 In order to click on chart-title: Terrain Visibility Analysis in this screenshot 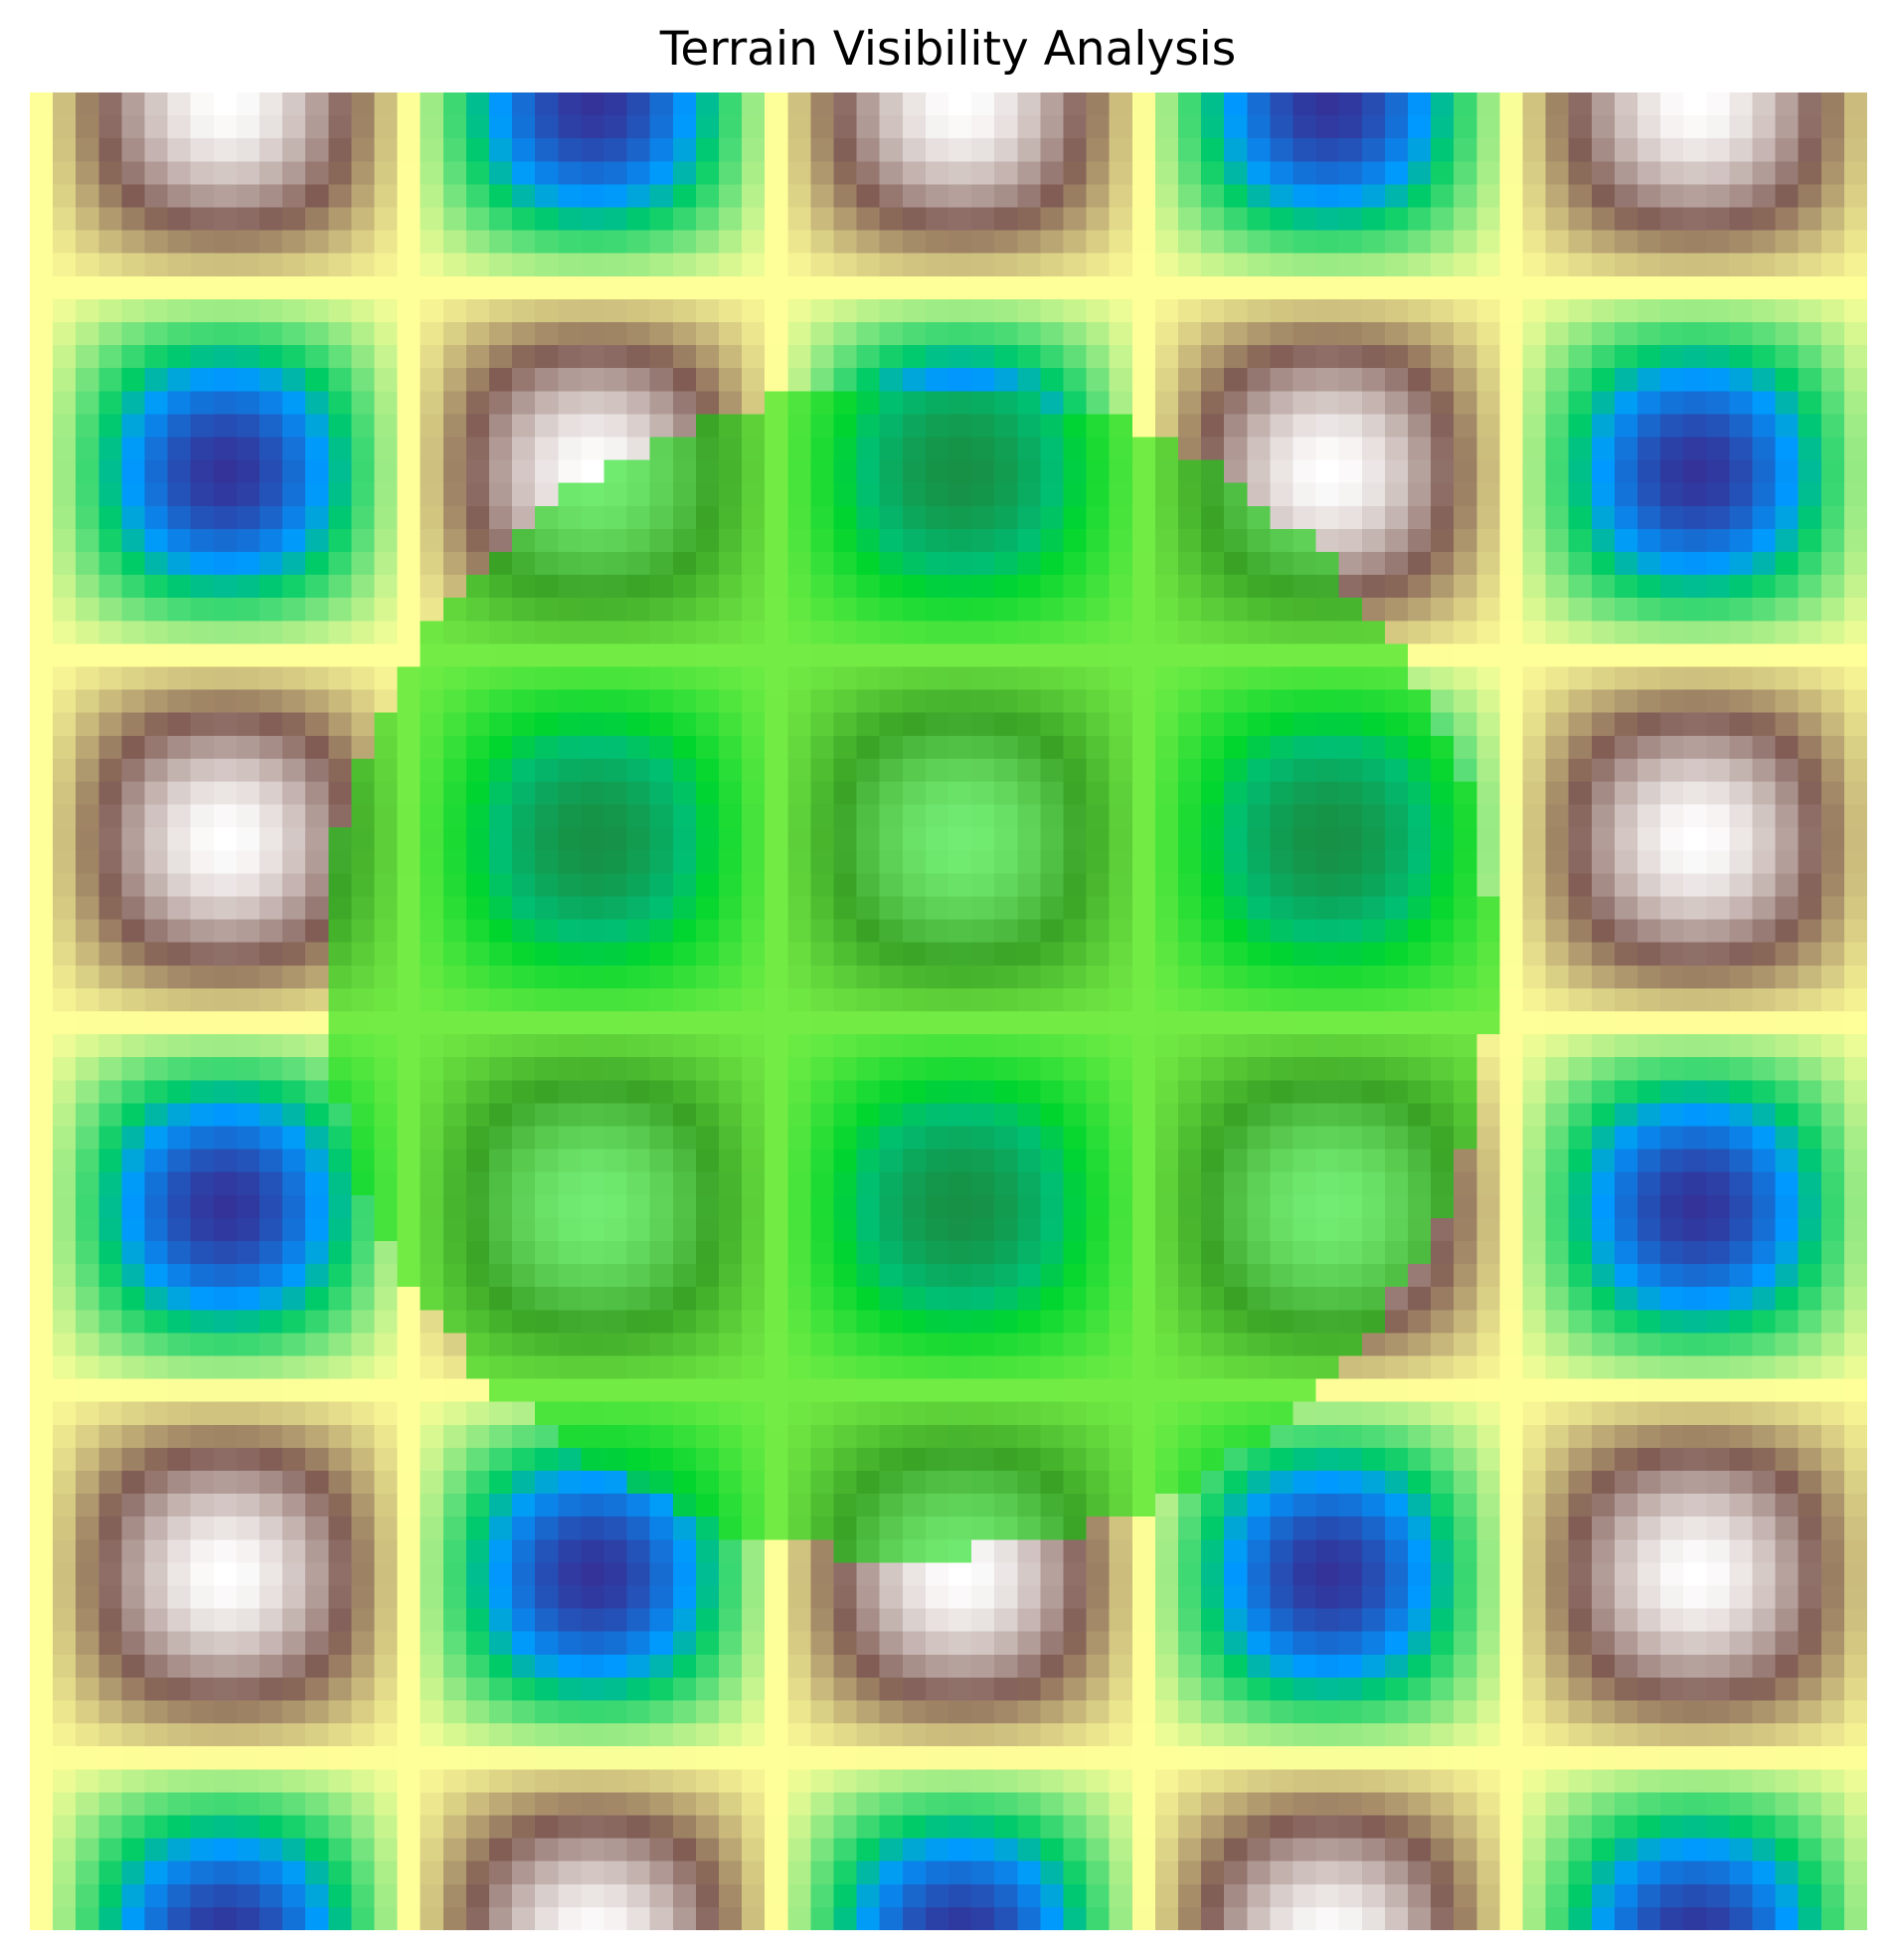, I will do `click(948, 49)`.